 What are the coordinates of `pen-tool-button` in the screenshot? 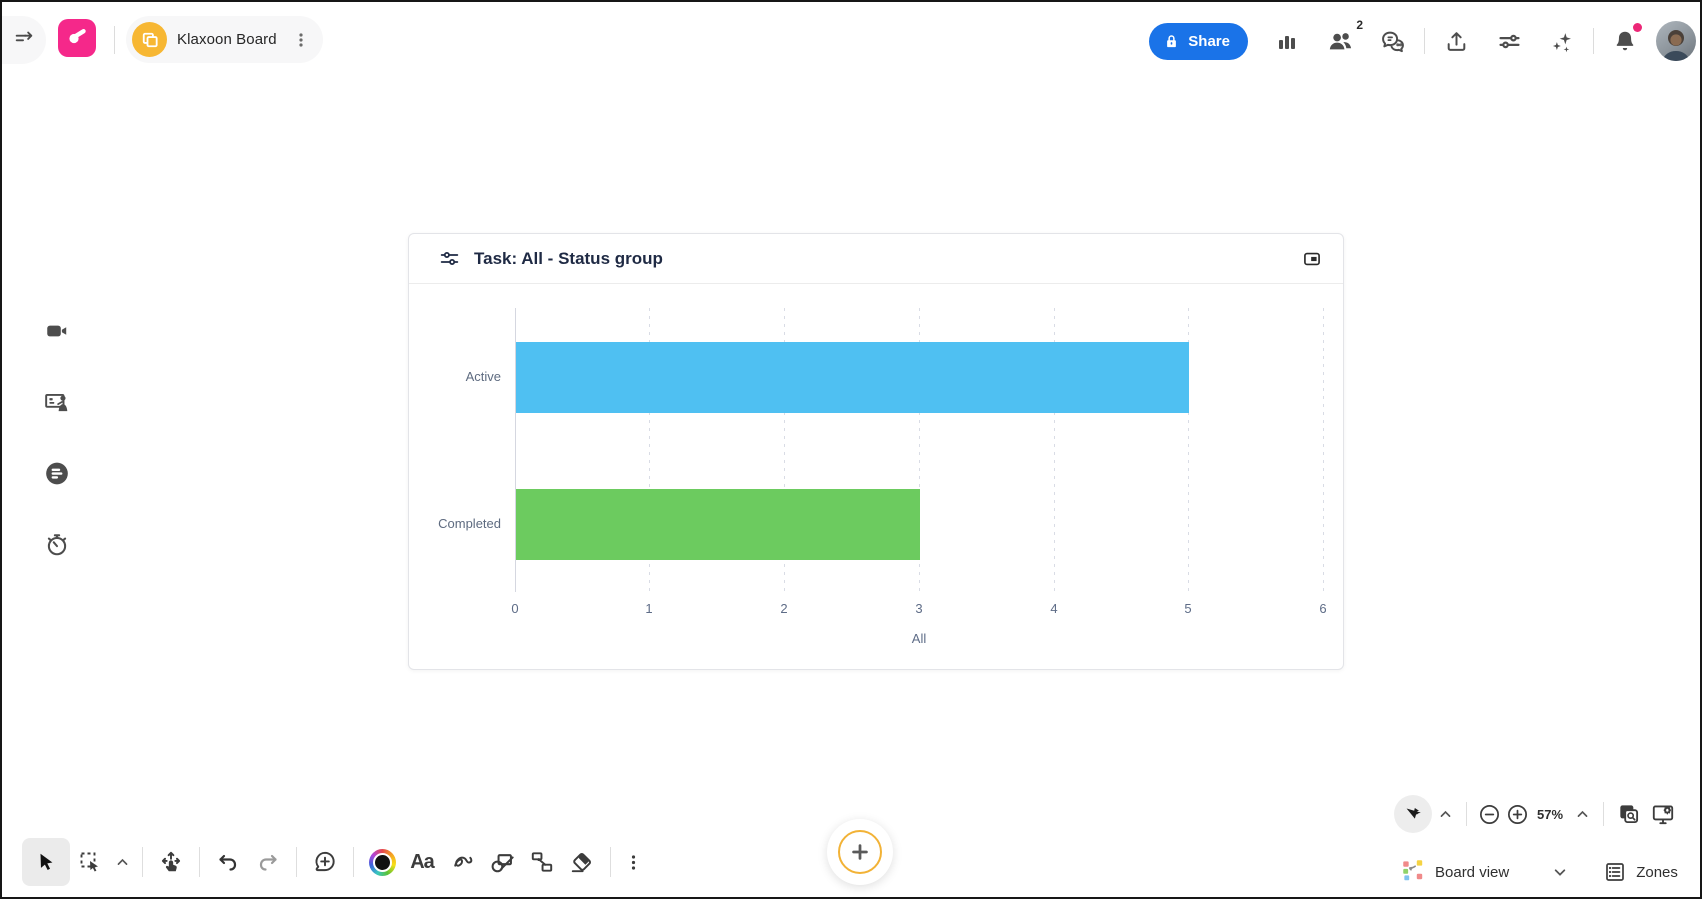 It's located at (462, 862).